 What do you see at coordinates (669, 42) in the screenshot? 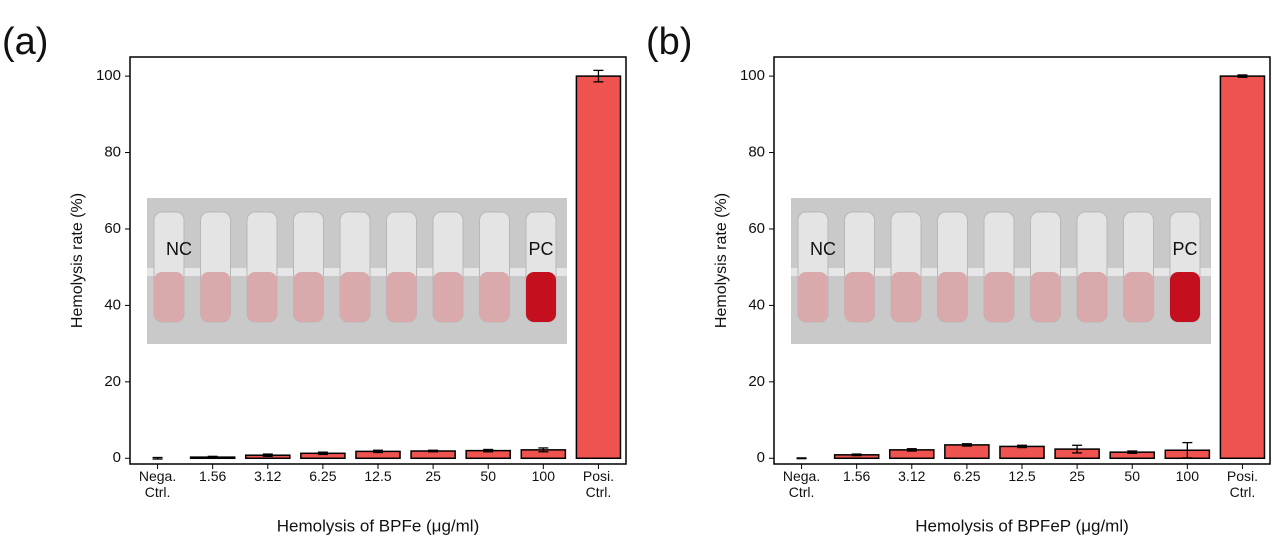
I see `panel-label: (b)` at bounding box center [669, 42].